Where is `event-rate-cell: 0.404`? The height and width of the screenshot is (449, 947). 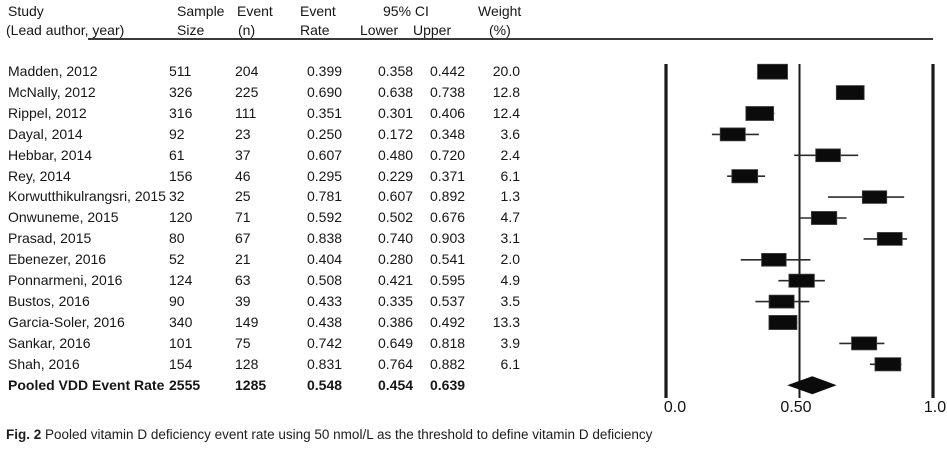
event-rate-cell: 0.404 is located at coordinates (325, 259).